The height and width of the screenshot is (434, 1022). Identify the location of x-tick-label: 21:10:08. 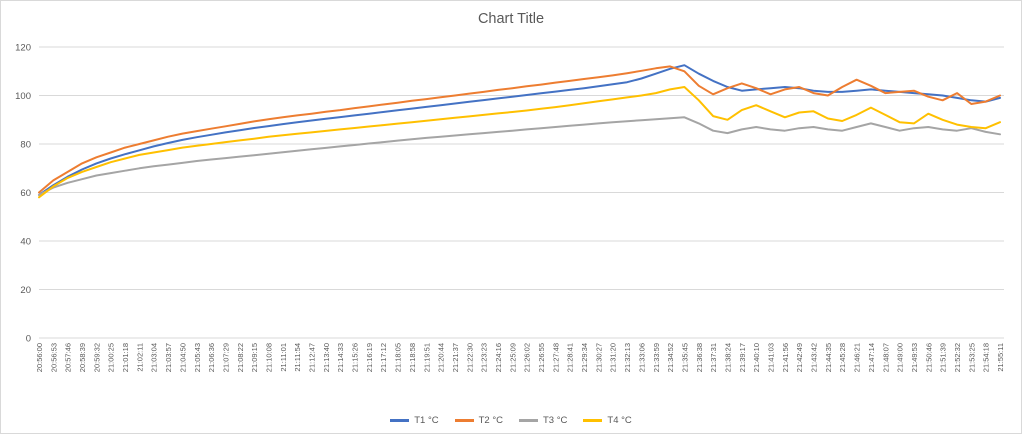
(268, 357).